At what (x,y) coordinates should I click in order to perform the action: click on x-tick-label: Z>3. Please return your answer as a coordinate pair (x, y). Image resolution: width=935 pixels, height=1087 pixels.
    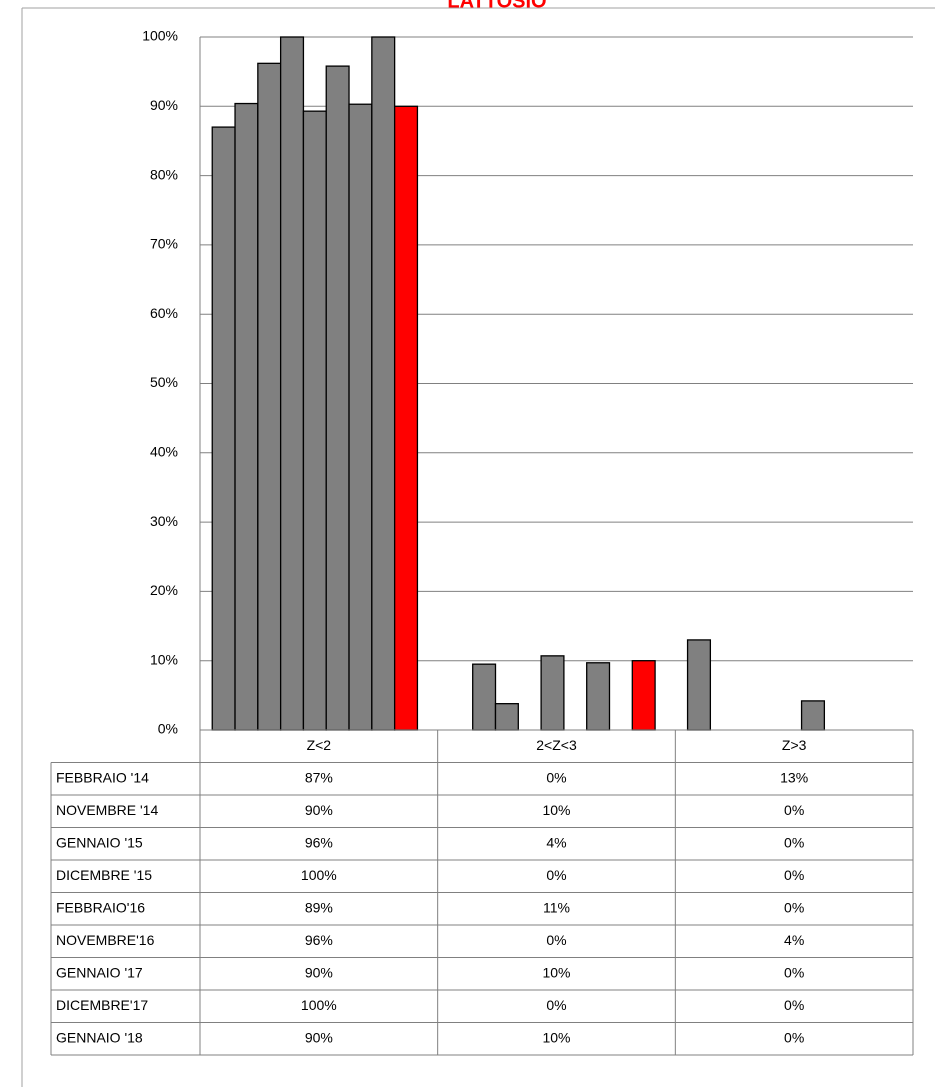
    Looking at the image, I should click on (794, 745).